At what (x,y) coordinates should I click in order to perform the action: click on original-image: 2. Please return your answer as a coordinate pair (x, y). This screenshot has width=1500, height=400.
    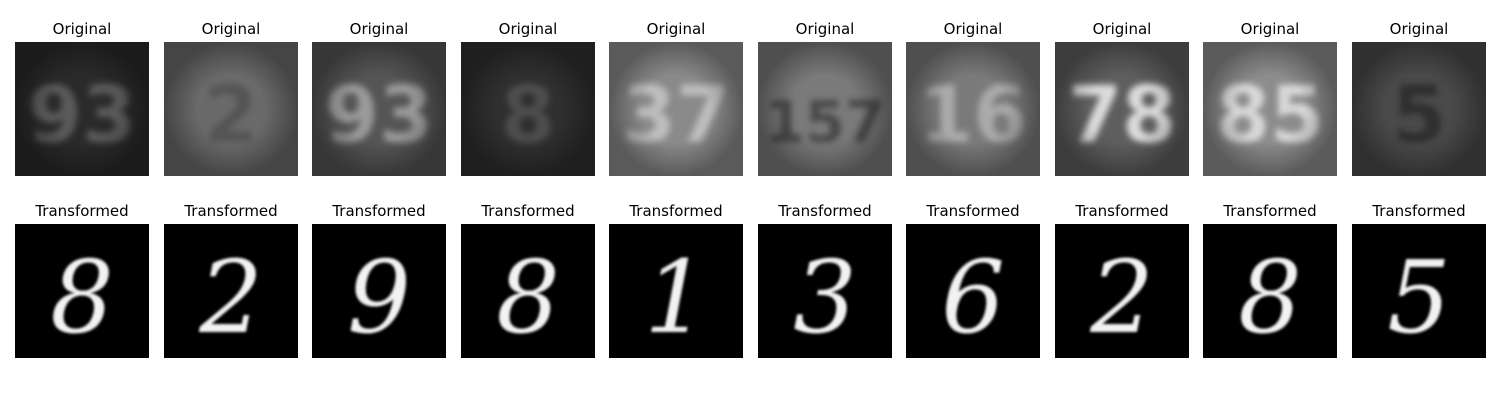
    Looking at the image, I should click on (231, 109).